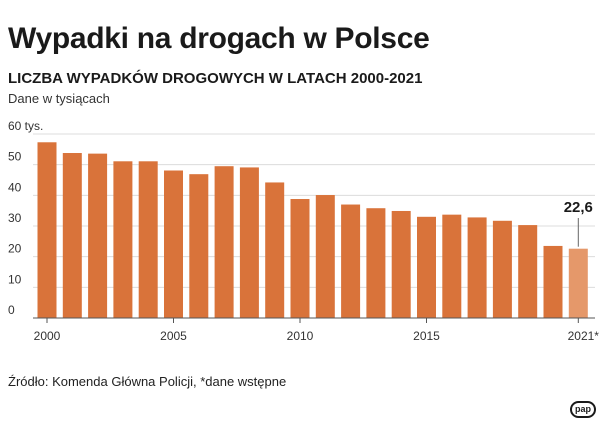 This screenshot has height=430, width=606. I want to click on bar-2009, so click(275, 250).